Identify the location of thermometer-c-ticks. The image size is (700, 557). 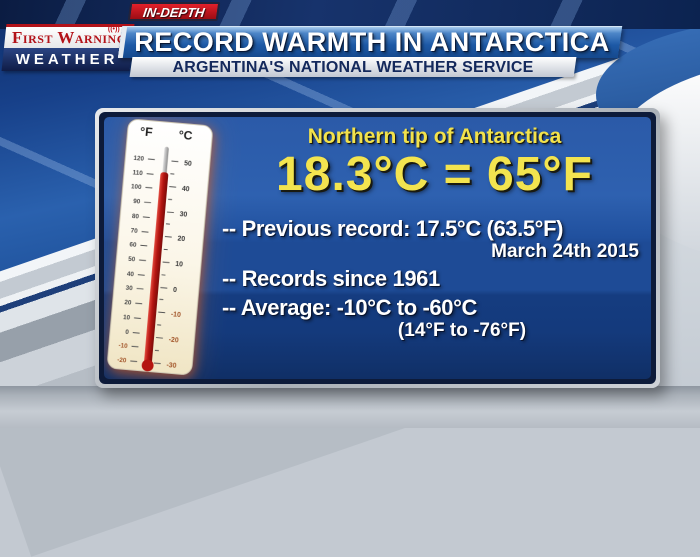
(166, 262).